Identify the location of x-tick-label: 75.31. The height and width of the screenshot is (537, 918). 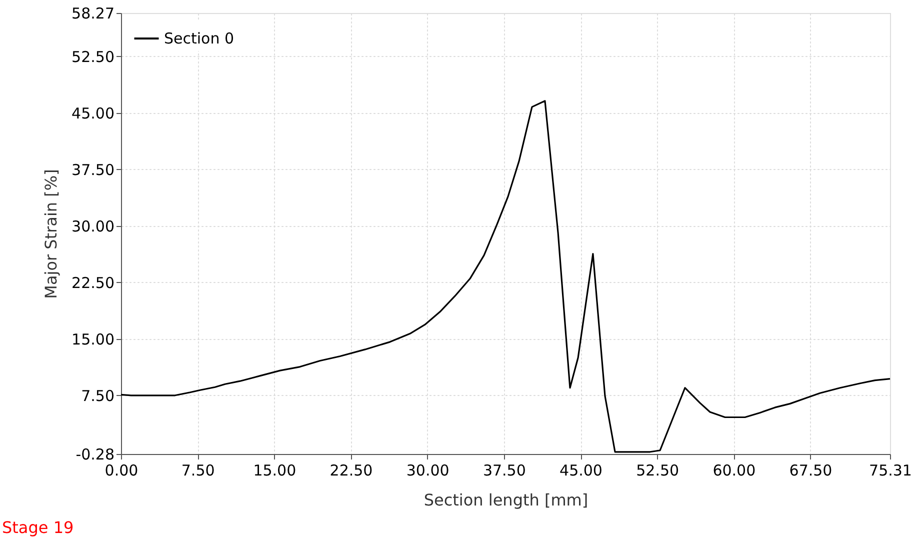
(890, 471).